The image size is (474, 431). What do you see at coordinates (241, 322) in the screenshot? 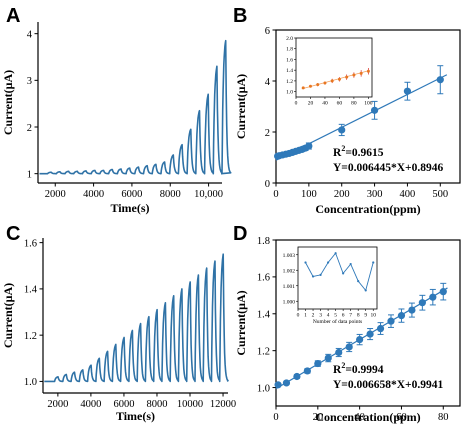
I see `panel-d-y-axis-label: Current(μA)` at bounding box center [241, 322].